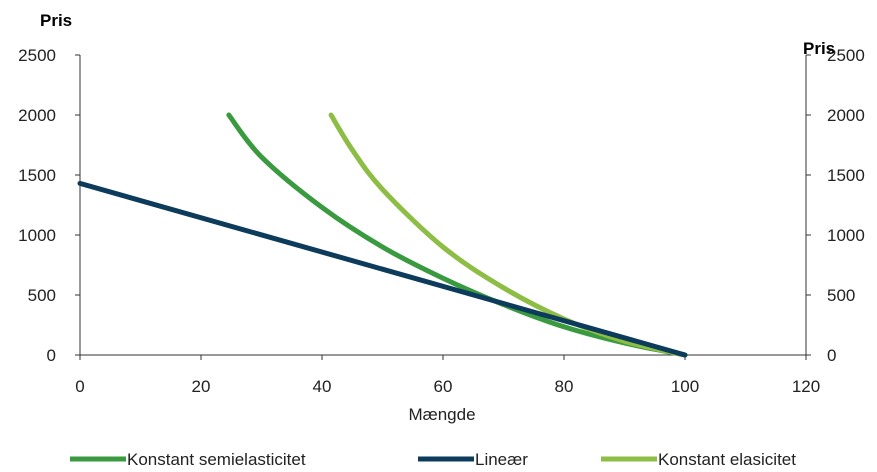  What do you see at coordinates (37, 175) in the screenshot?
I see `y-tick-label-left: 1500` at bounding box center [37, 175].